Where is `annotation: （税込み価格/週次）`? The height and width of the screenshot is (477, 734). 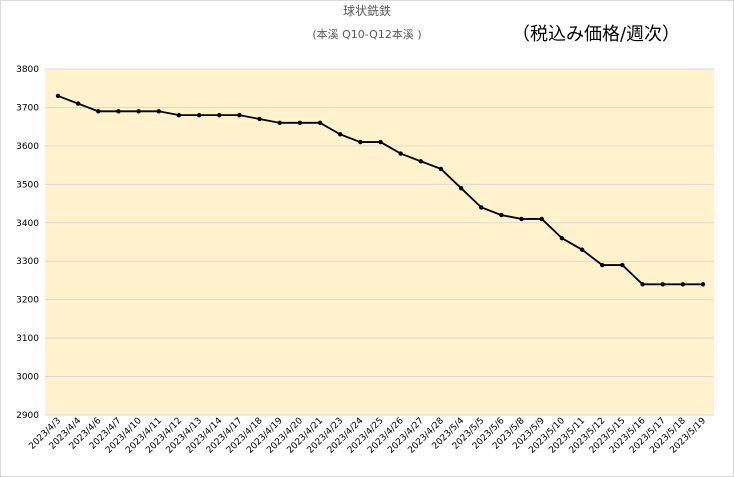
annotation: （税込み価格/週次） is located at coordinates (596, 34).